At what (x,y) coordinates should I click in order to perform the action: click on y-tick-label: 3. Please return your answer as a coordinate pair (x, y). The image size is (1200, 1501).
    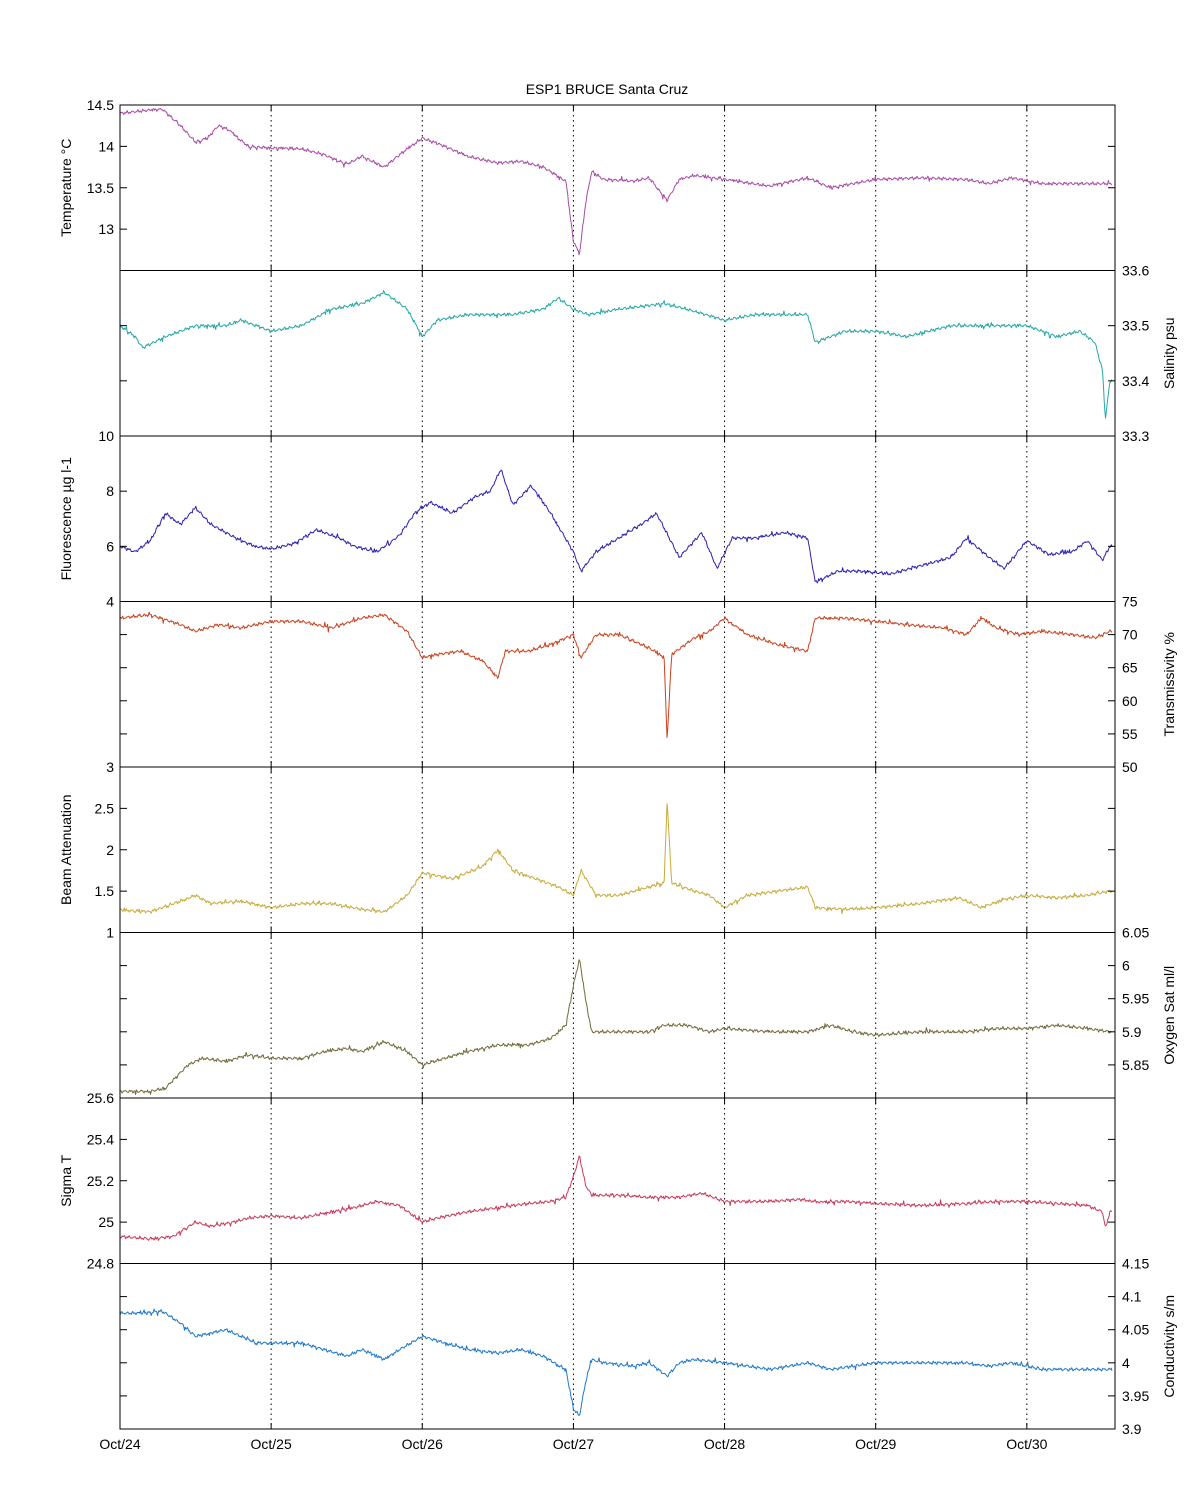
    Looking at the image, I should click on (110, 767).